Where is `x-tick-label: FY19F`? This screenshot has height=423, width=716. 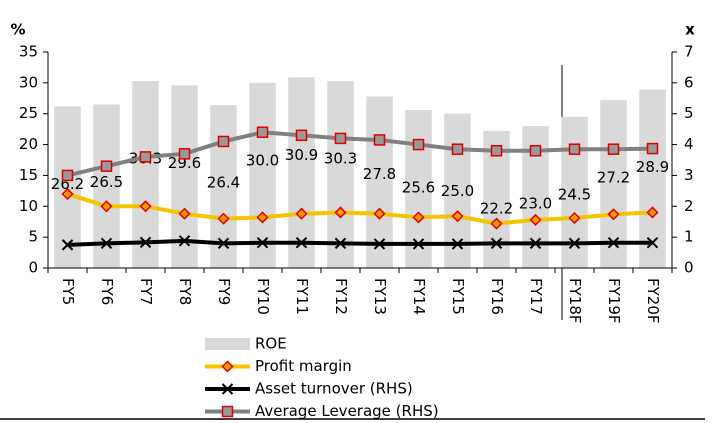
x-tick-label: FY19F is located at coordinates (614, 301).